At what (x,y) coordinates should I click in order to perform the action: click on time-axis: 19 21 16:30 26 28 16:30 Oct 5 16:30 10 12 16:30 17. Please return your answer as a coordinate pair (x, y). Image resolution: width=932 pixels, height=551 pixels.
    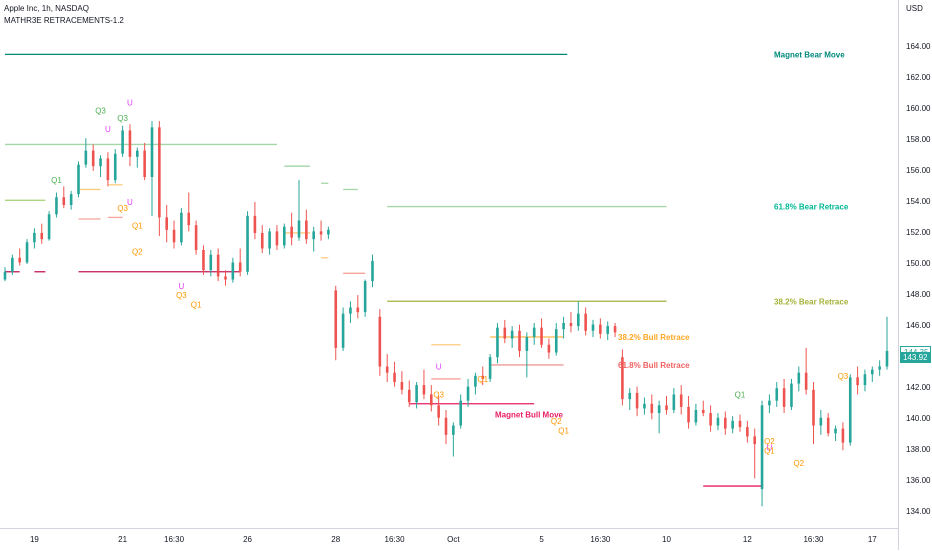
    Looking at the image, I should click on (449, 539).